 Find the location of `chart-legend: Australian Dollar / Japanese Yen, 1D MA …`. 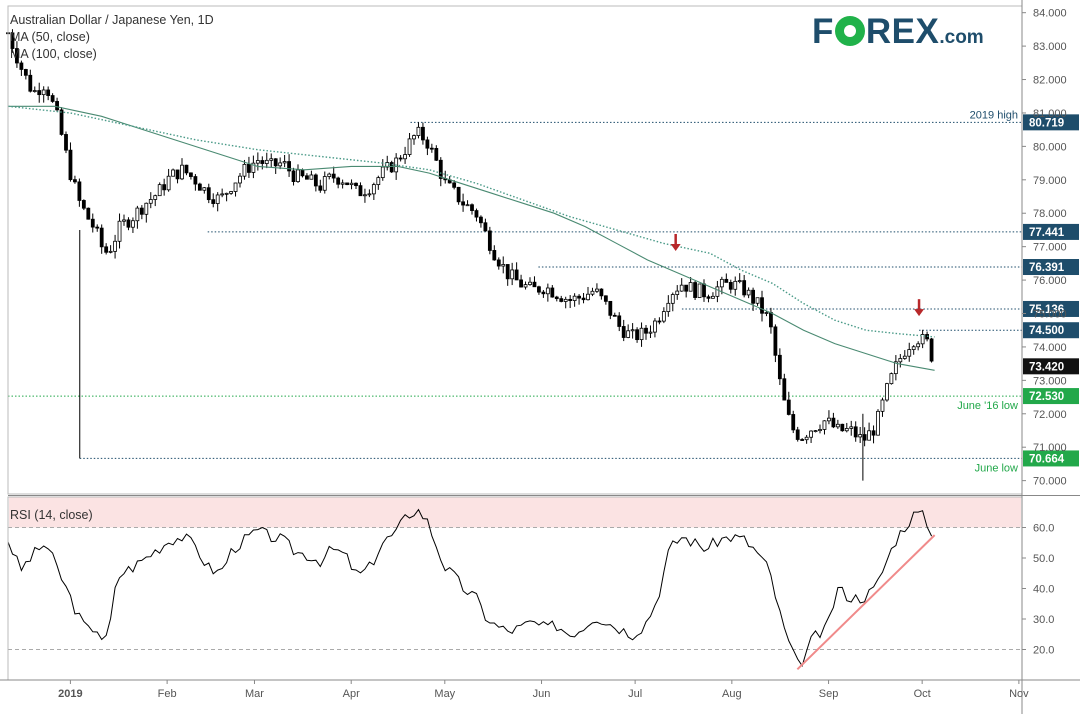

chart-legend: Australian Dollar / Japanese Yen, 1D MA … is located at coordinates (112, 37).